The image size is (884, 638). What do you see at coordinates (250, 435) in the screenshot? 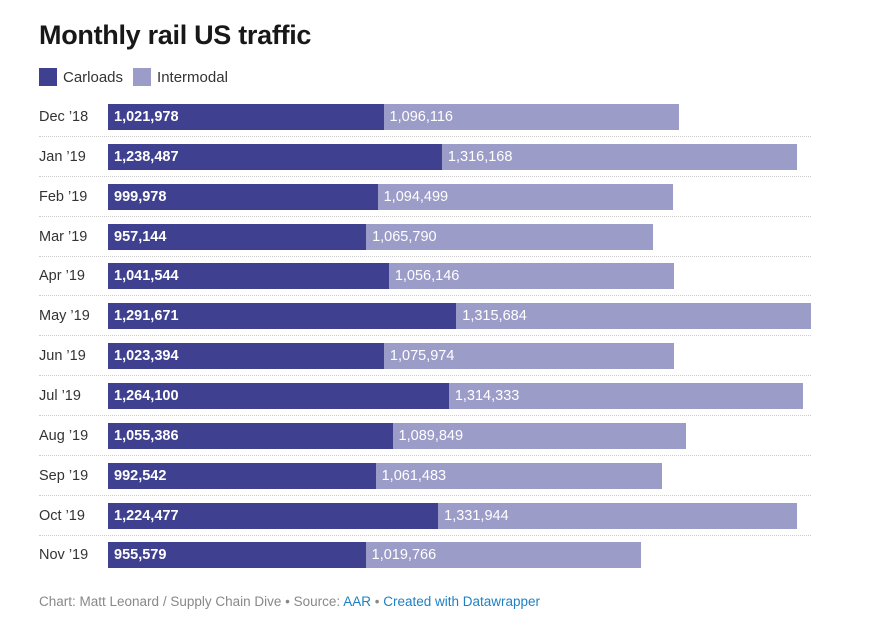
I see `bar-carloads: 1,055,386` at bounding box center [250, 435].